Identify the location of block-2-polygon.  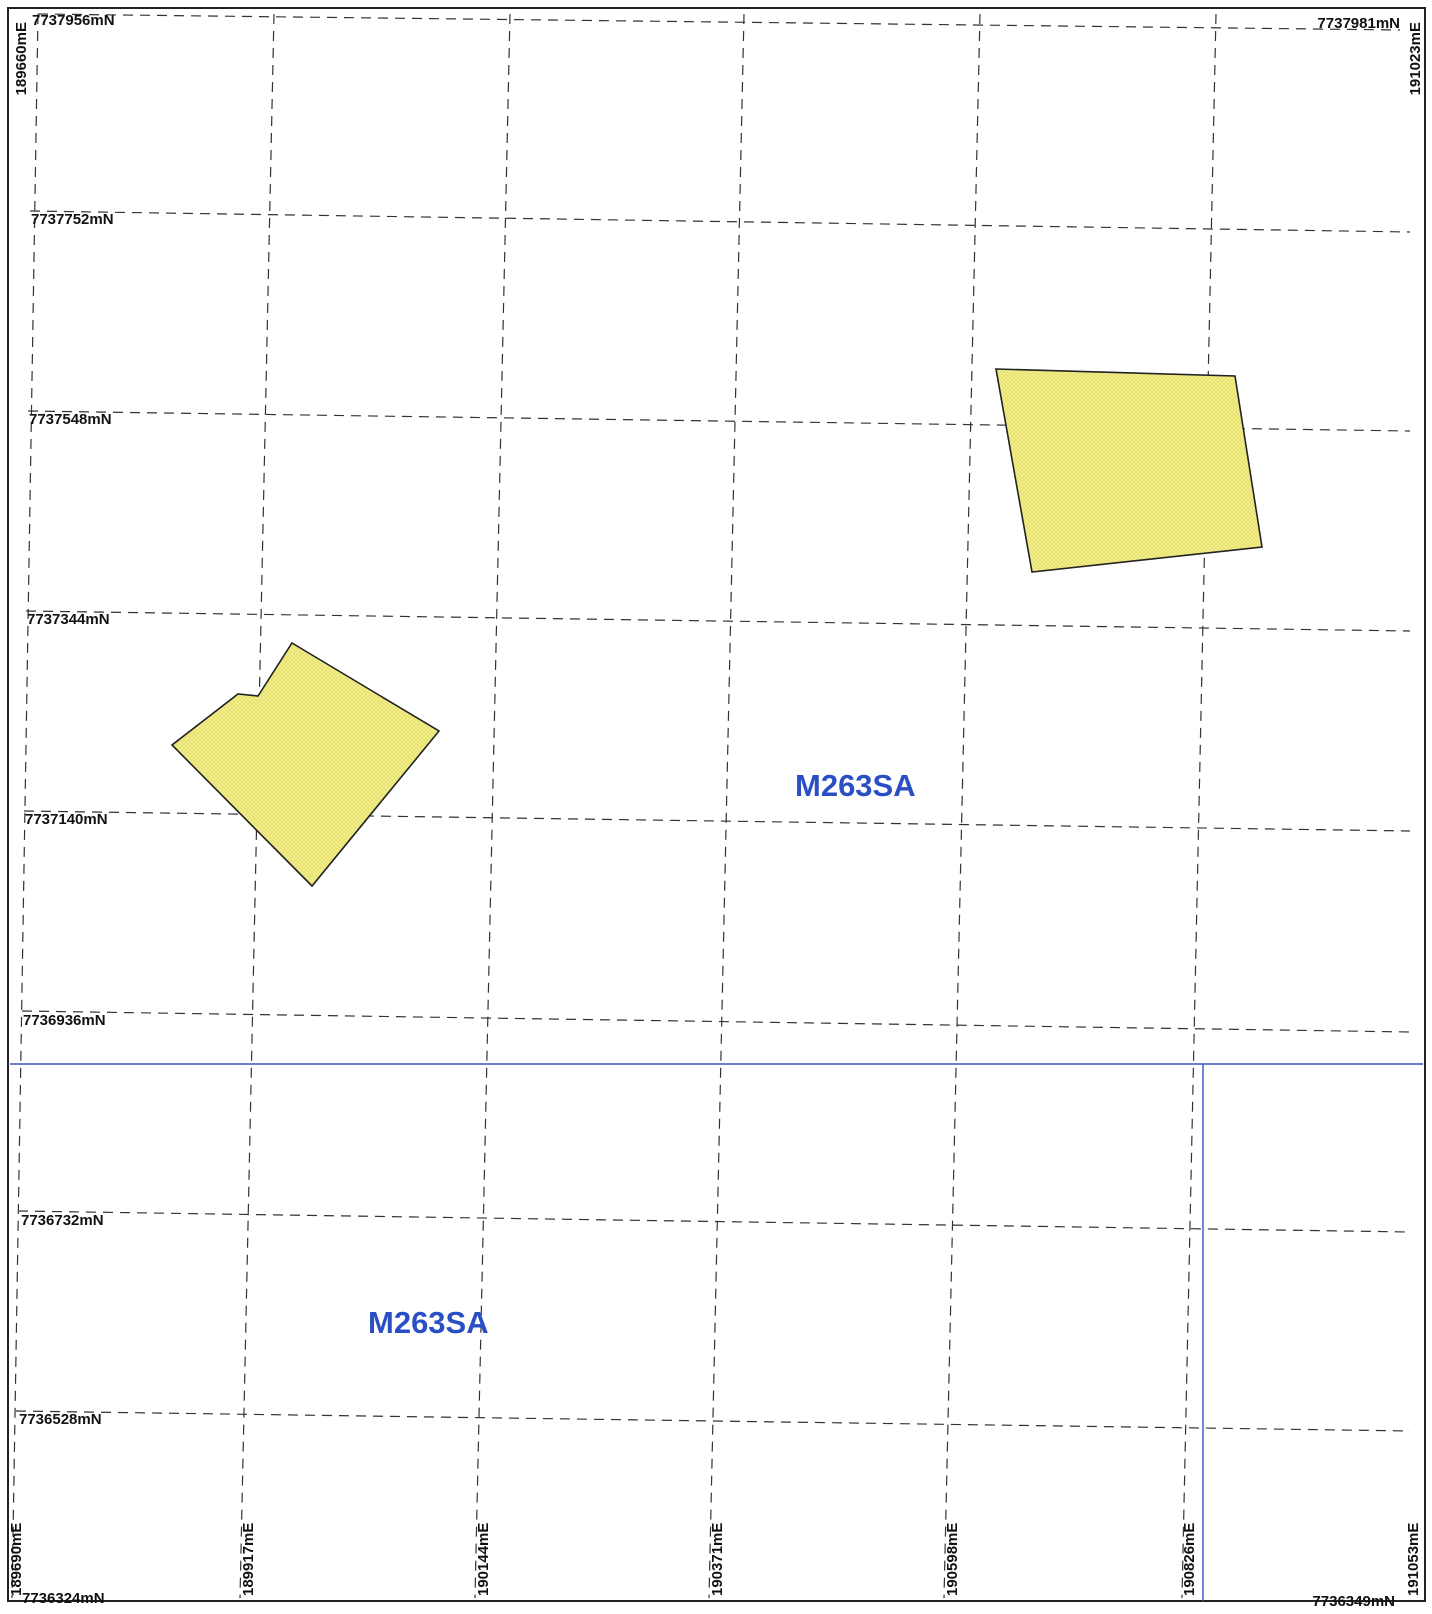
(305, 764).